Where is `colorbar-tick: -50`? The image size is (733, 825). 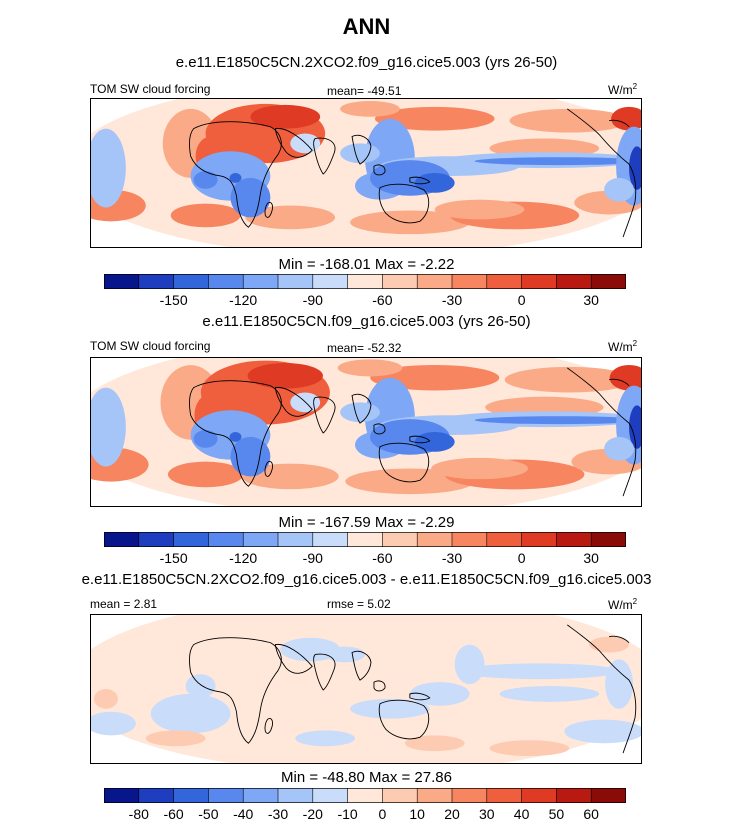 colorbar-tick: -50 is located at coordinates (208, 814).